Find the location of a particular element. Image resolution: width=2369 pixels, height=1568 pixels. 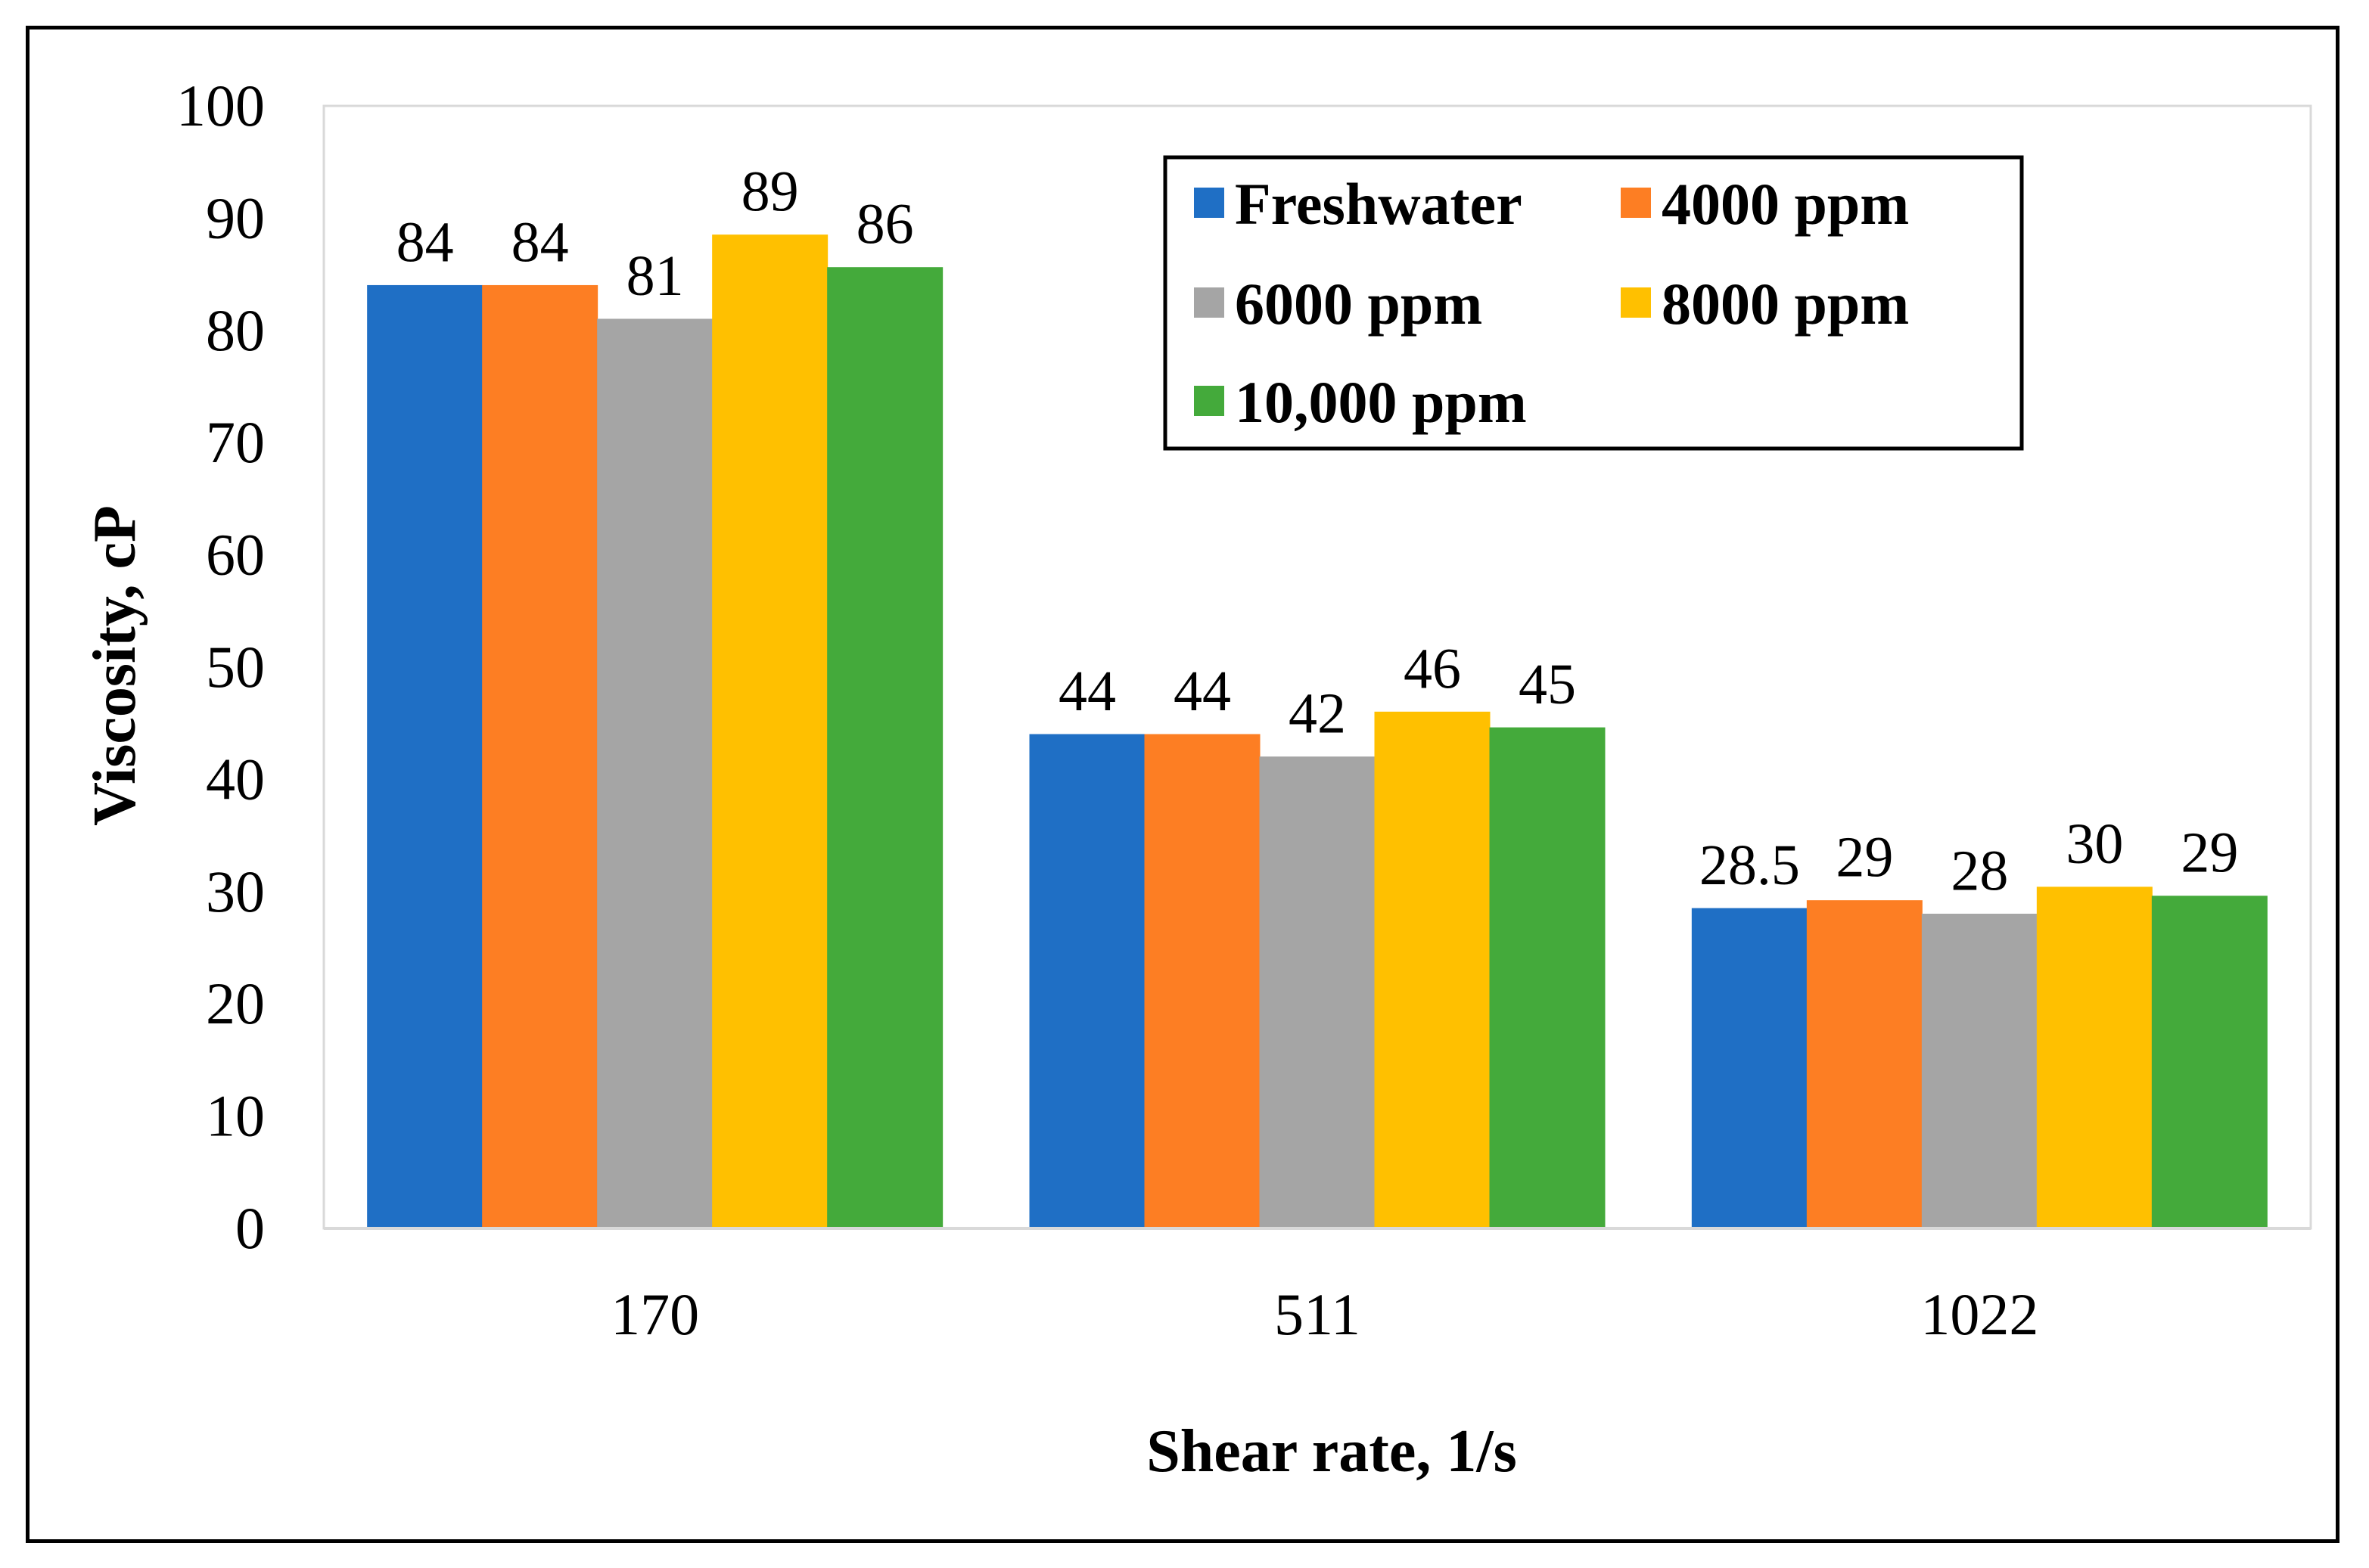

y-tick-label: 10 is located at coordinates (235, 1116).